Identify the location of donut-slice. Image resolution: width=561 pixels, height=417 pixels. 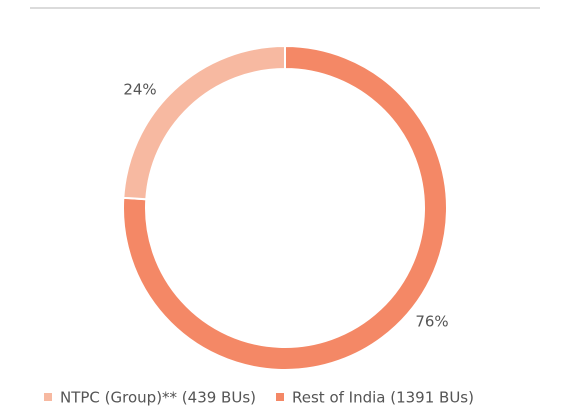
(204, 122).